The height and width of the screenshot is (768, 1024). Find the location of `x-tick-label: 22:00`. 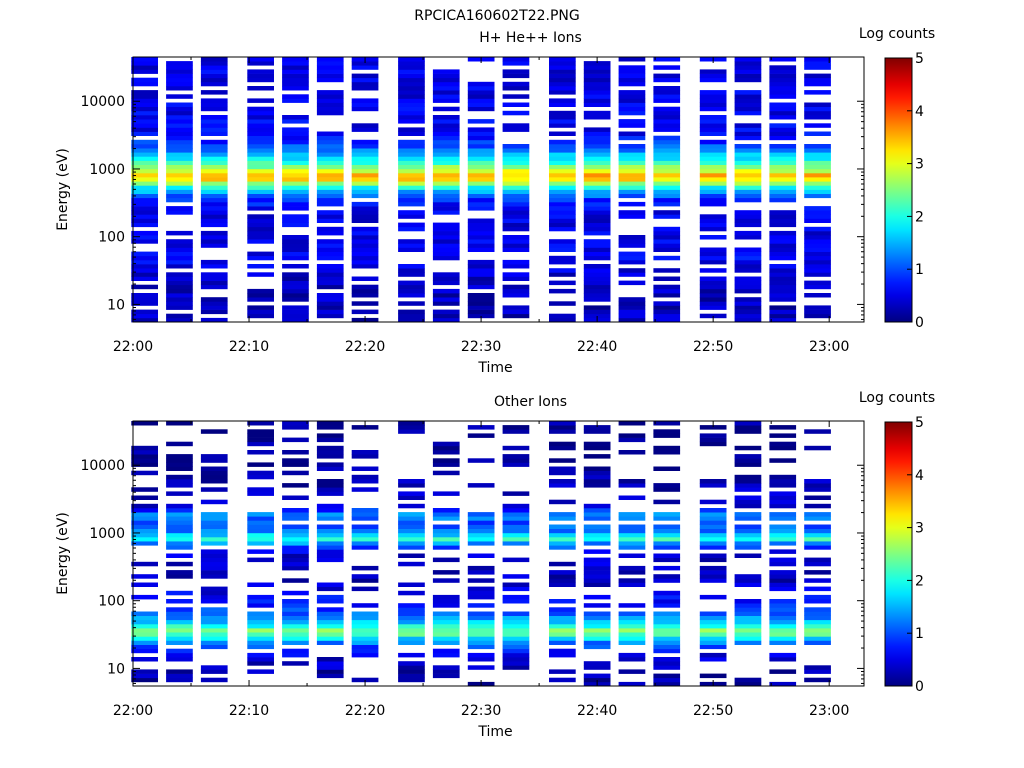

x-tick-label: 22:00 is located at coordinates (133, 347).